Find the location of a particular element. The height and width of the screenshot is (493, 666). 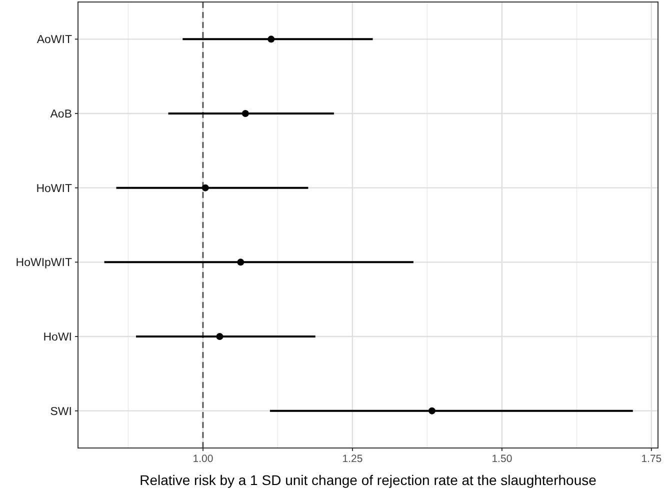

x-axis-title: Relative risk by a 1 SD unit change of rejection rate at the slaughterhouse is located at coordinates (368, 480).